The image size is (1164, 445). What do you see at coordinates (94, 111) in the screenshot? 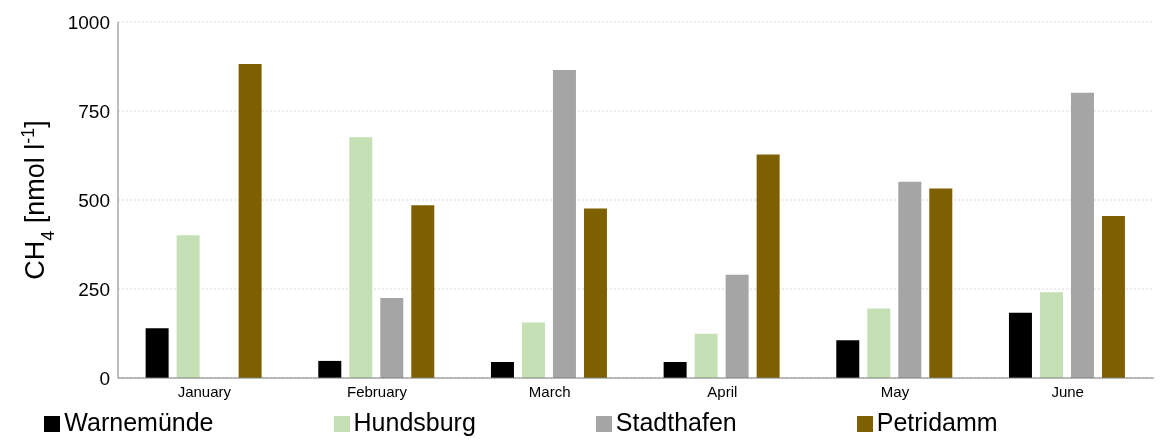
I see `y-tick-label: 750` at bounding box center [94, 111].